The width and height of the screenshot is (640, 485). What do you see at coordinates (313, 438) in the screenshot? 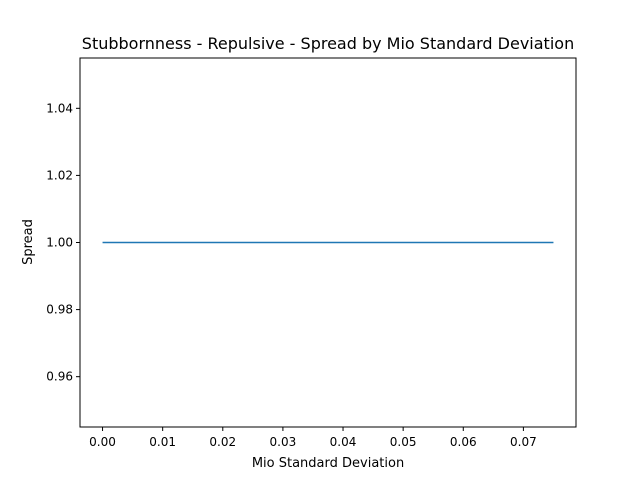
I see `x-axis: 0.00 0.01 0.02 0.03 0.04 0.05 0.06 0.07` at bounding box center [313, 438].